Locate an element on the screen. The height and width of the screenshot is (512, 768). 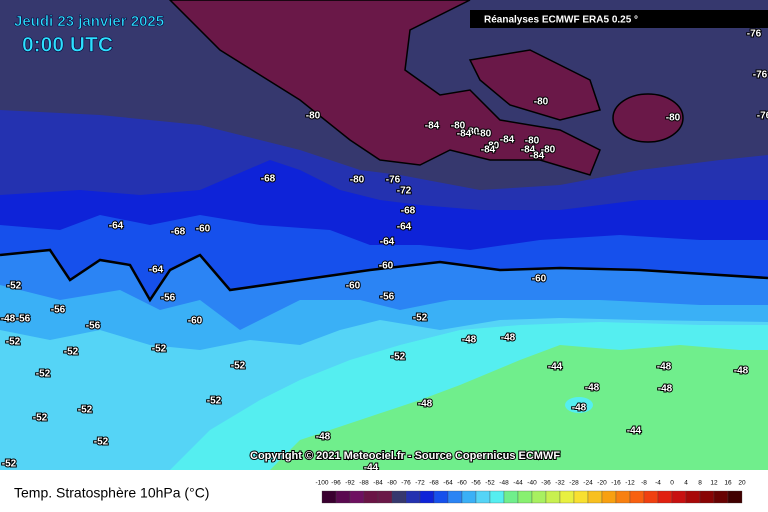
legend-tick-label: -52 is located at coordinates (490, 483).